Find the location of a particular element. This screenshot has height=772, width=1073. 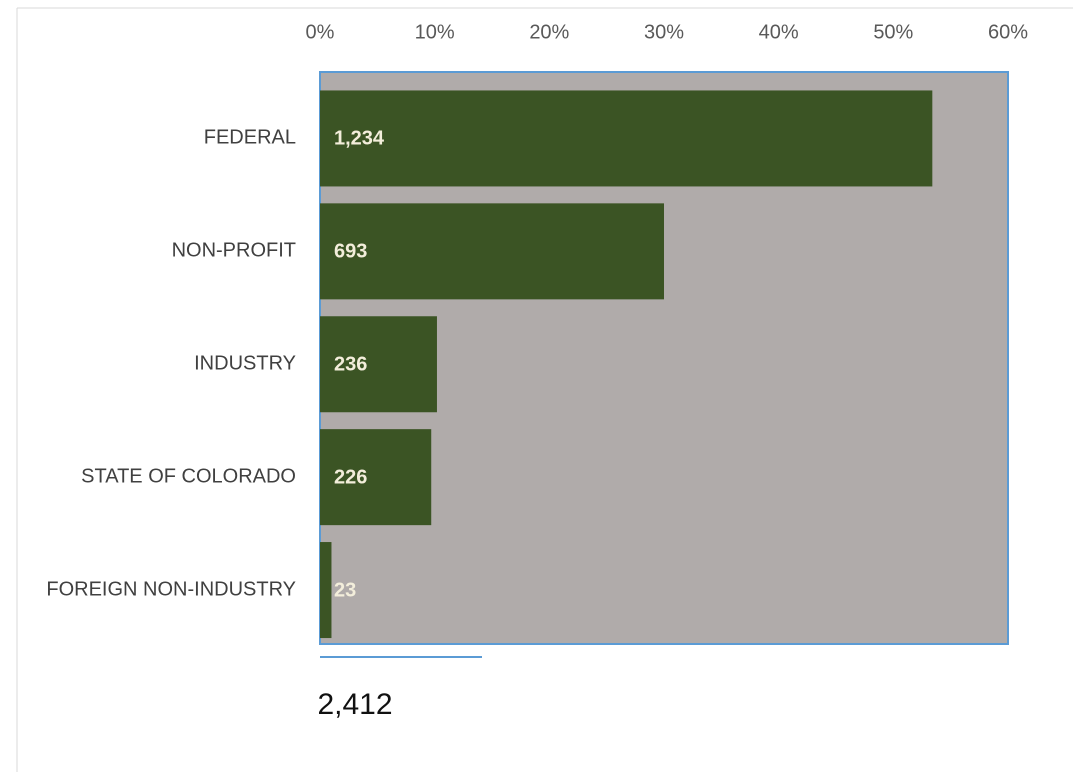

data-label: 226 is located at coordinates (350, 477).